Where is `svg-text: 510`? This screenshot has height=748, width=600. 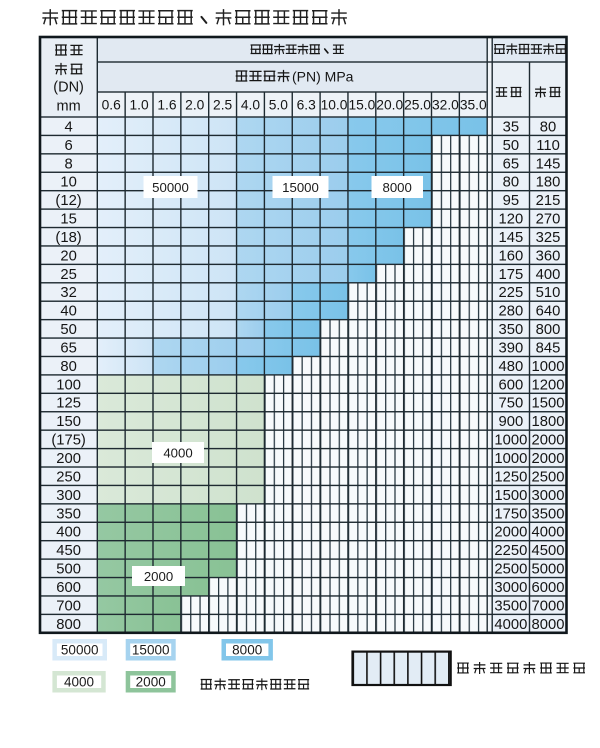
svg-text: 510 is located at coordinates (548, 293).